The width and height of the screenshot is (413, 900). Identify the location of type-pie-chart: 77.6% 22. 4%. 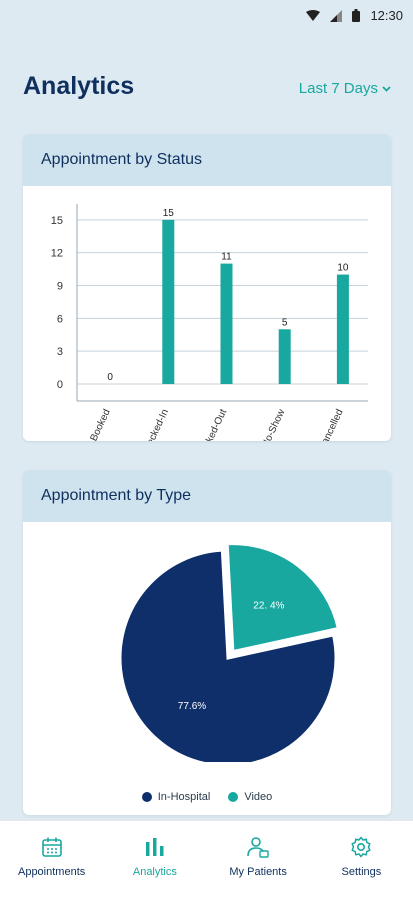
(229, 655).